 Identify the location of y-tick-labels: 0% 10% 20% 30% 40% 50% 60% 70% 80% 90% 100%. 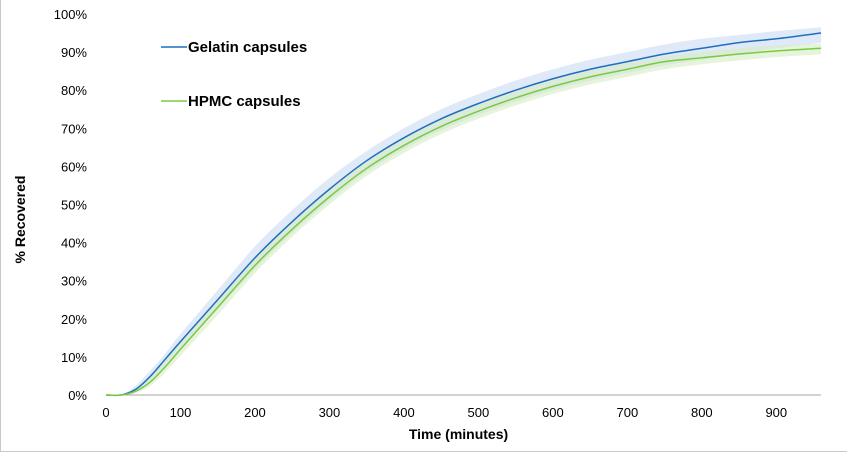
(71, 205).